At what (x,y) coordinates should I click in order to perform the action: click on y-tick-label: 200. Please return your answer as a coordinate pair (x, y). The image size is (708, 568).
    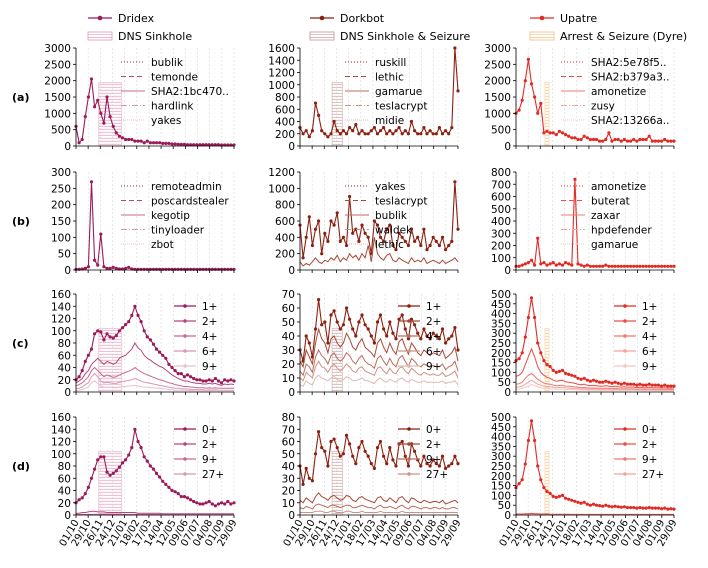
    Looking at the image, I should click on (285, 255).